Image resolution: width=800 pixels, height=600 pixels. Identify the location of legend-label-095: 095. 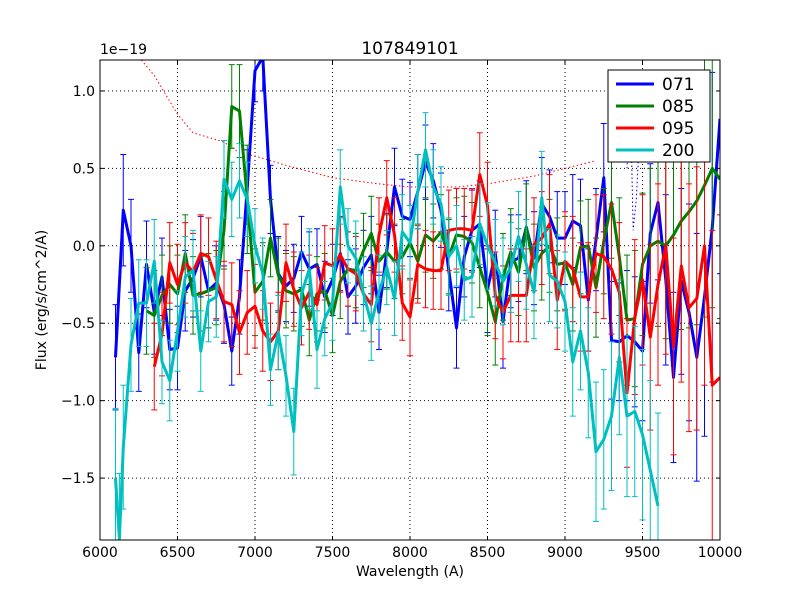
(678, 129).